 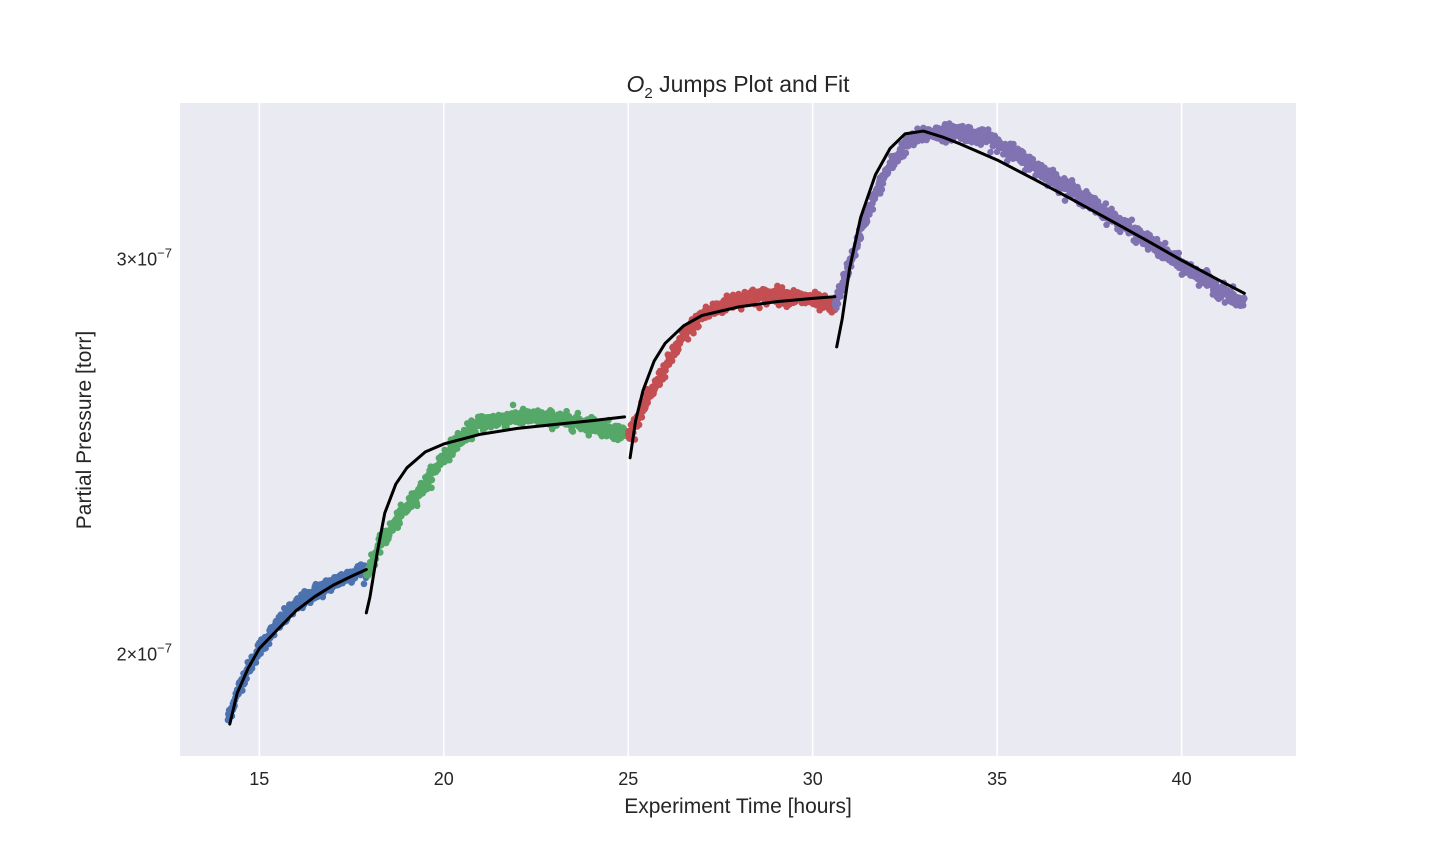 I want to click on x-tick-labels: 15 20 25 30 35 40, so click(x=720, y=779).